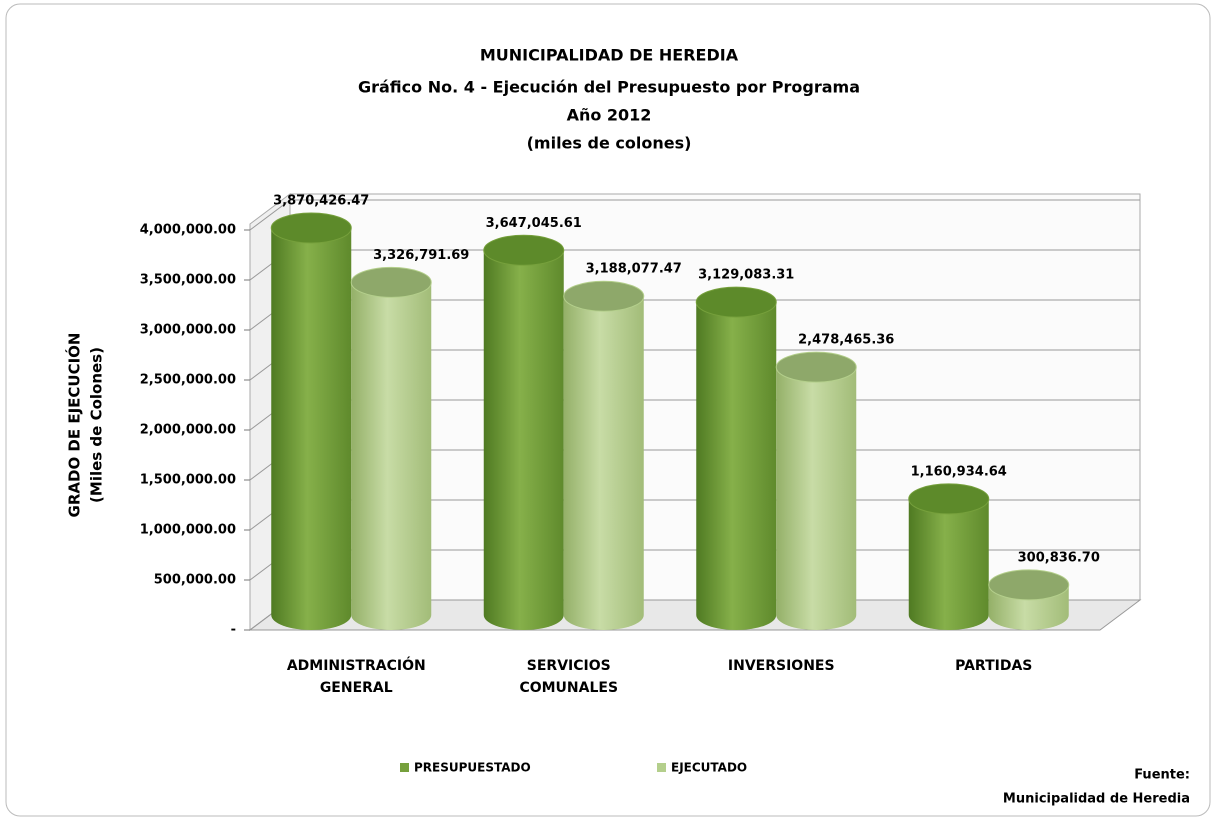  Describe the element at coordinates (188, 230) in the screenshot. I see `y-tick-label: 4,000,000.00` at that location.